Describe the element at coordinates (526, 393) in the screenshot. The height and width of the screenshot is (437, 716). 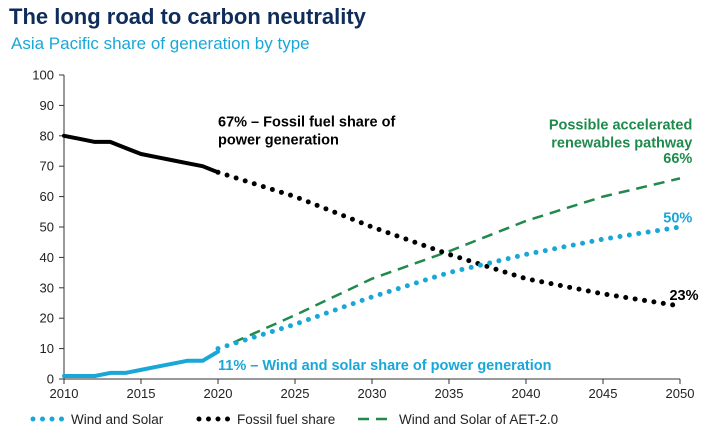
I see `x-tick-label: 2040` at that location.